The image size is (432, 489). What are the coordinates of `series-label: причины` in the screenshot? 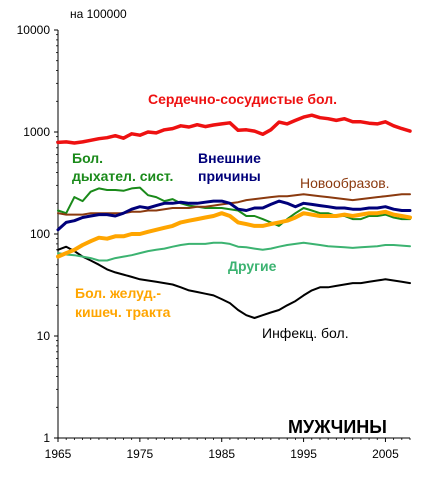 It's located at (229, 176).